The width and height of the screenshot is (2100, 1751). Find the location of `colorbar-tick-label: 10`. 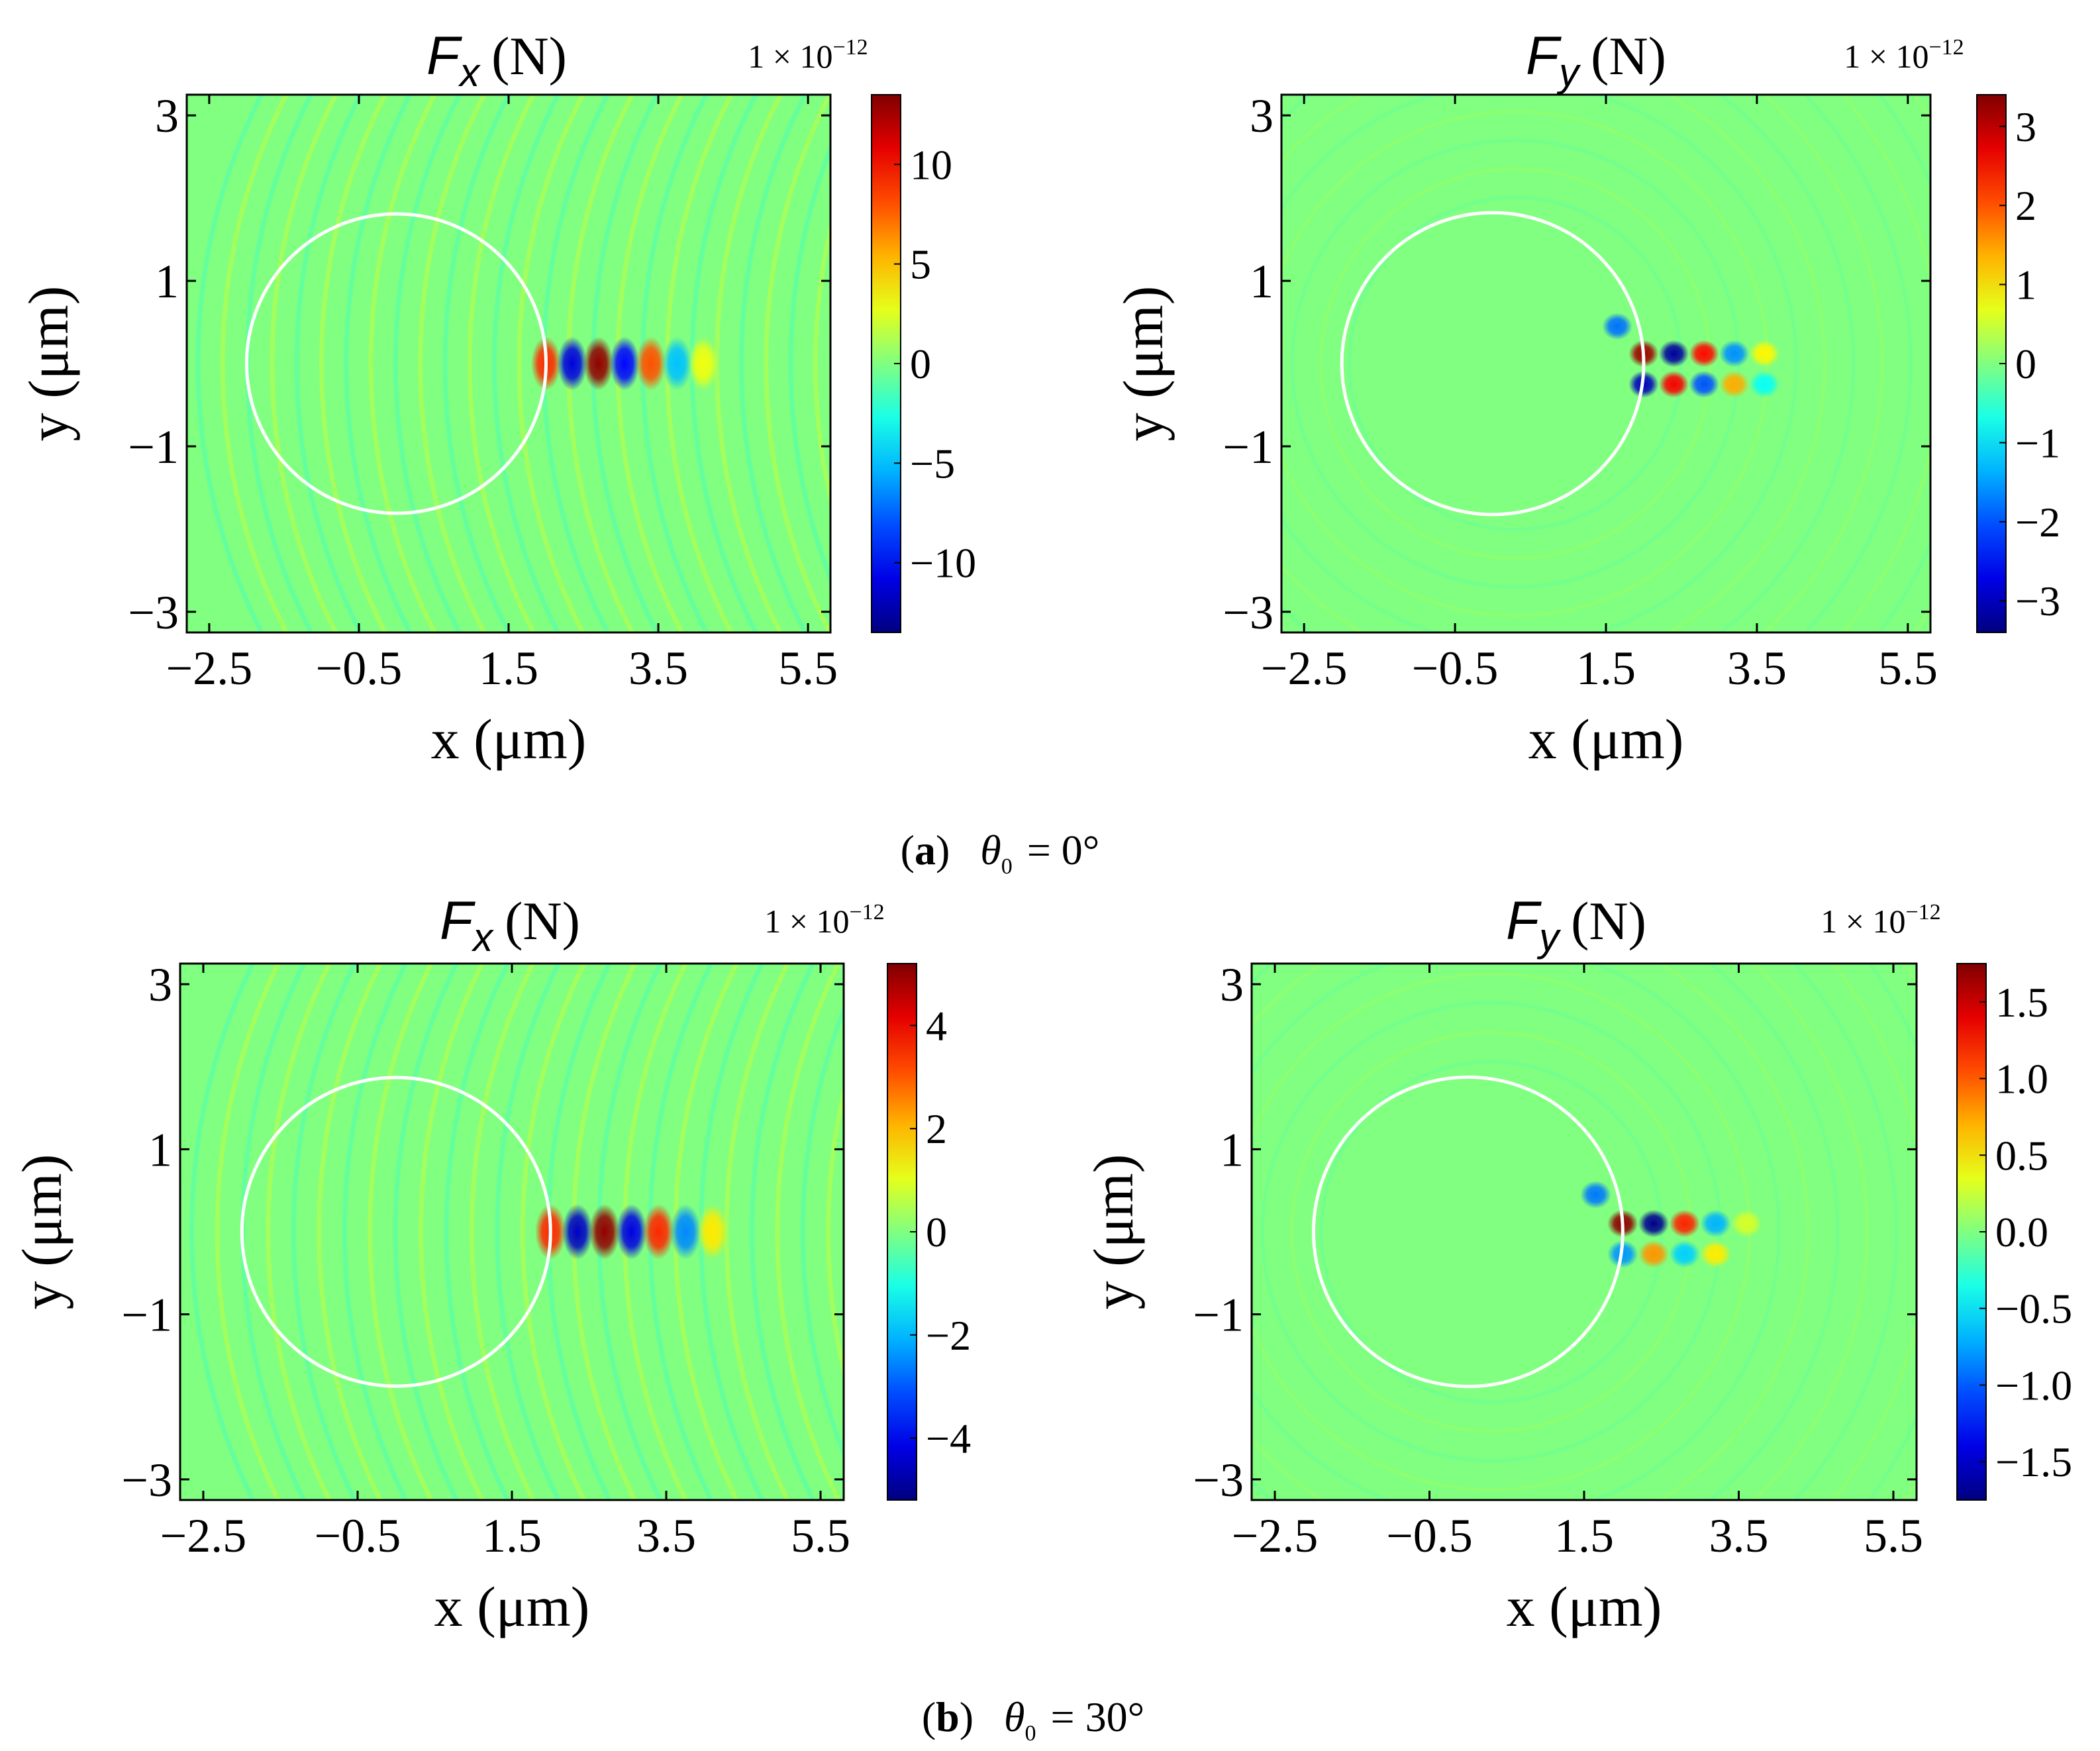

colorbar-tick-label: 10 is located at coordinates (931, 164).